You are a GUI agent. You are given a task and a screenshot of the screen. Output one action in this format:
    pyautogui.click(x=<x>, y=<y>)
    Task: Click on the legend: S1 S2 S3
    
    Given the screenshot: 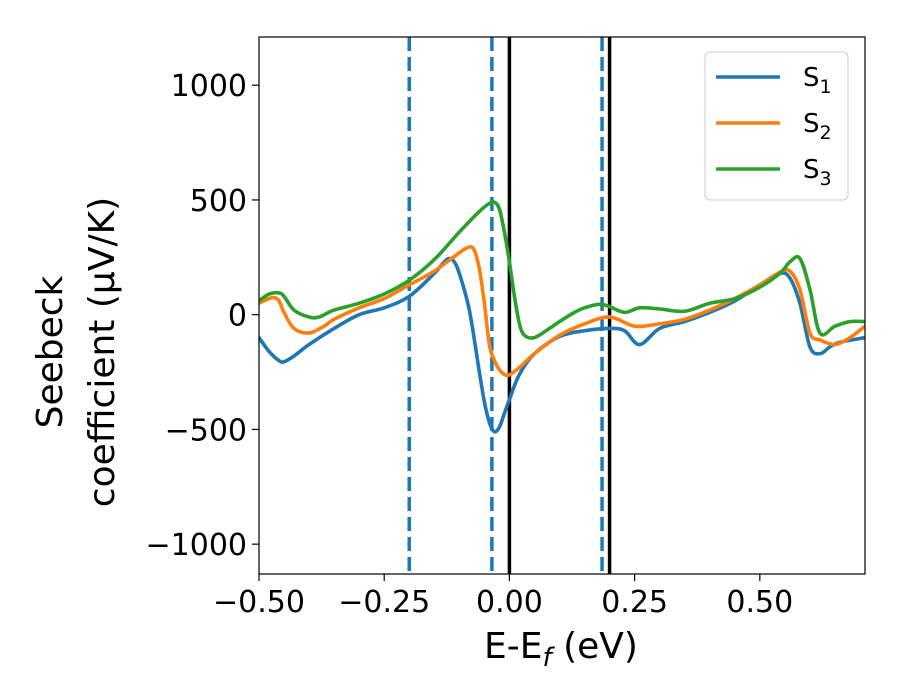 What is the action you would take?
    pyautogui.click(x=776, y=126)
    